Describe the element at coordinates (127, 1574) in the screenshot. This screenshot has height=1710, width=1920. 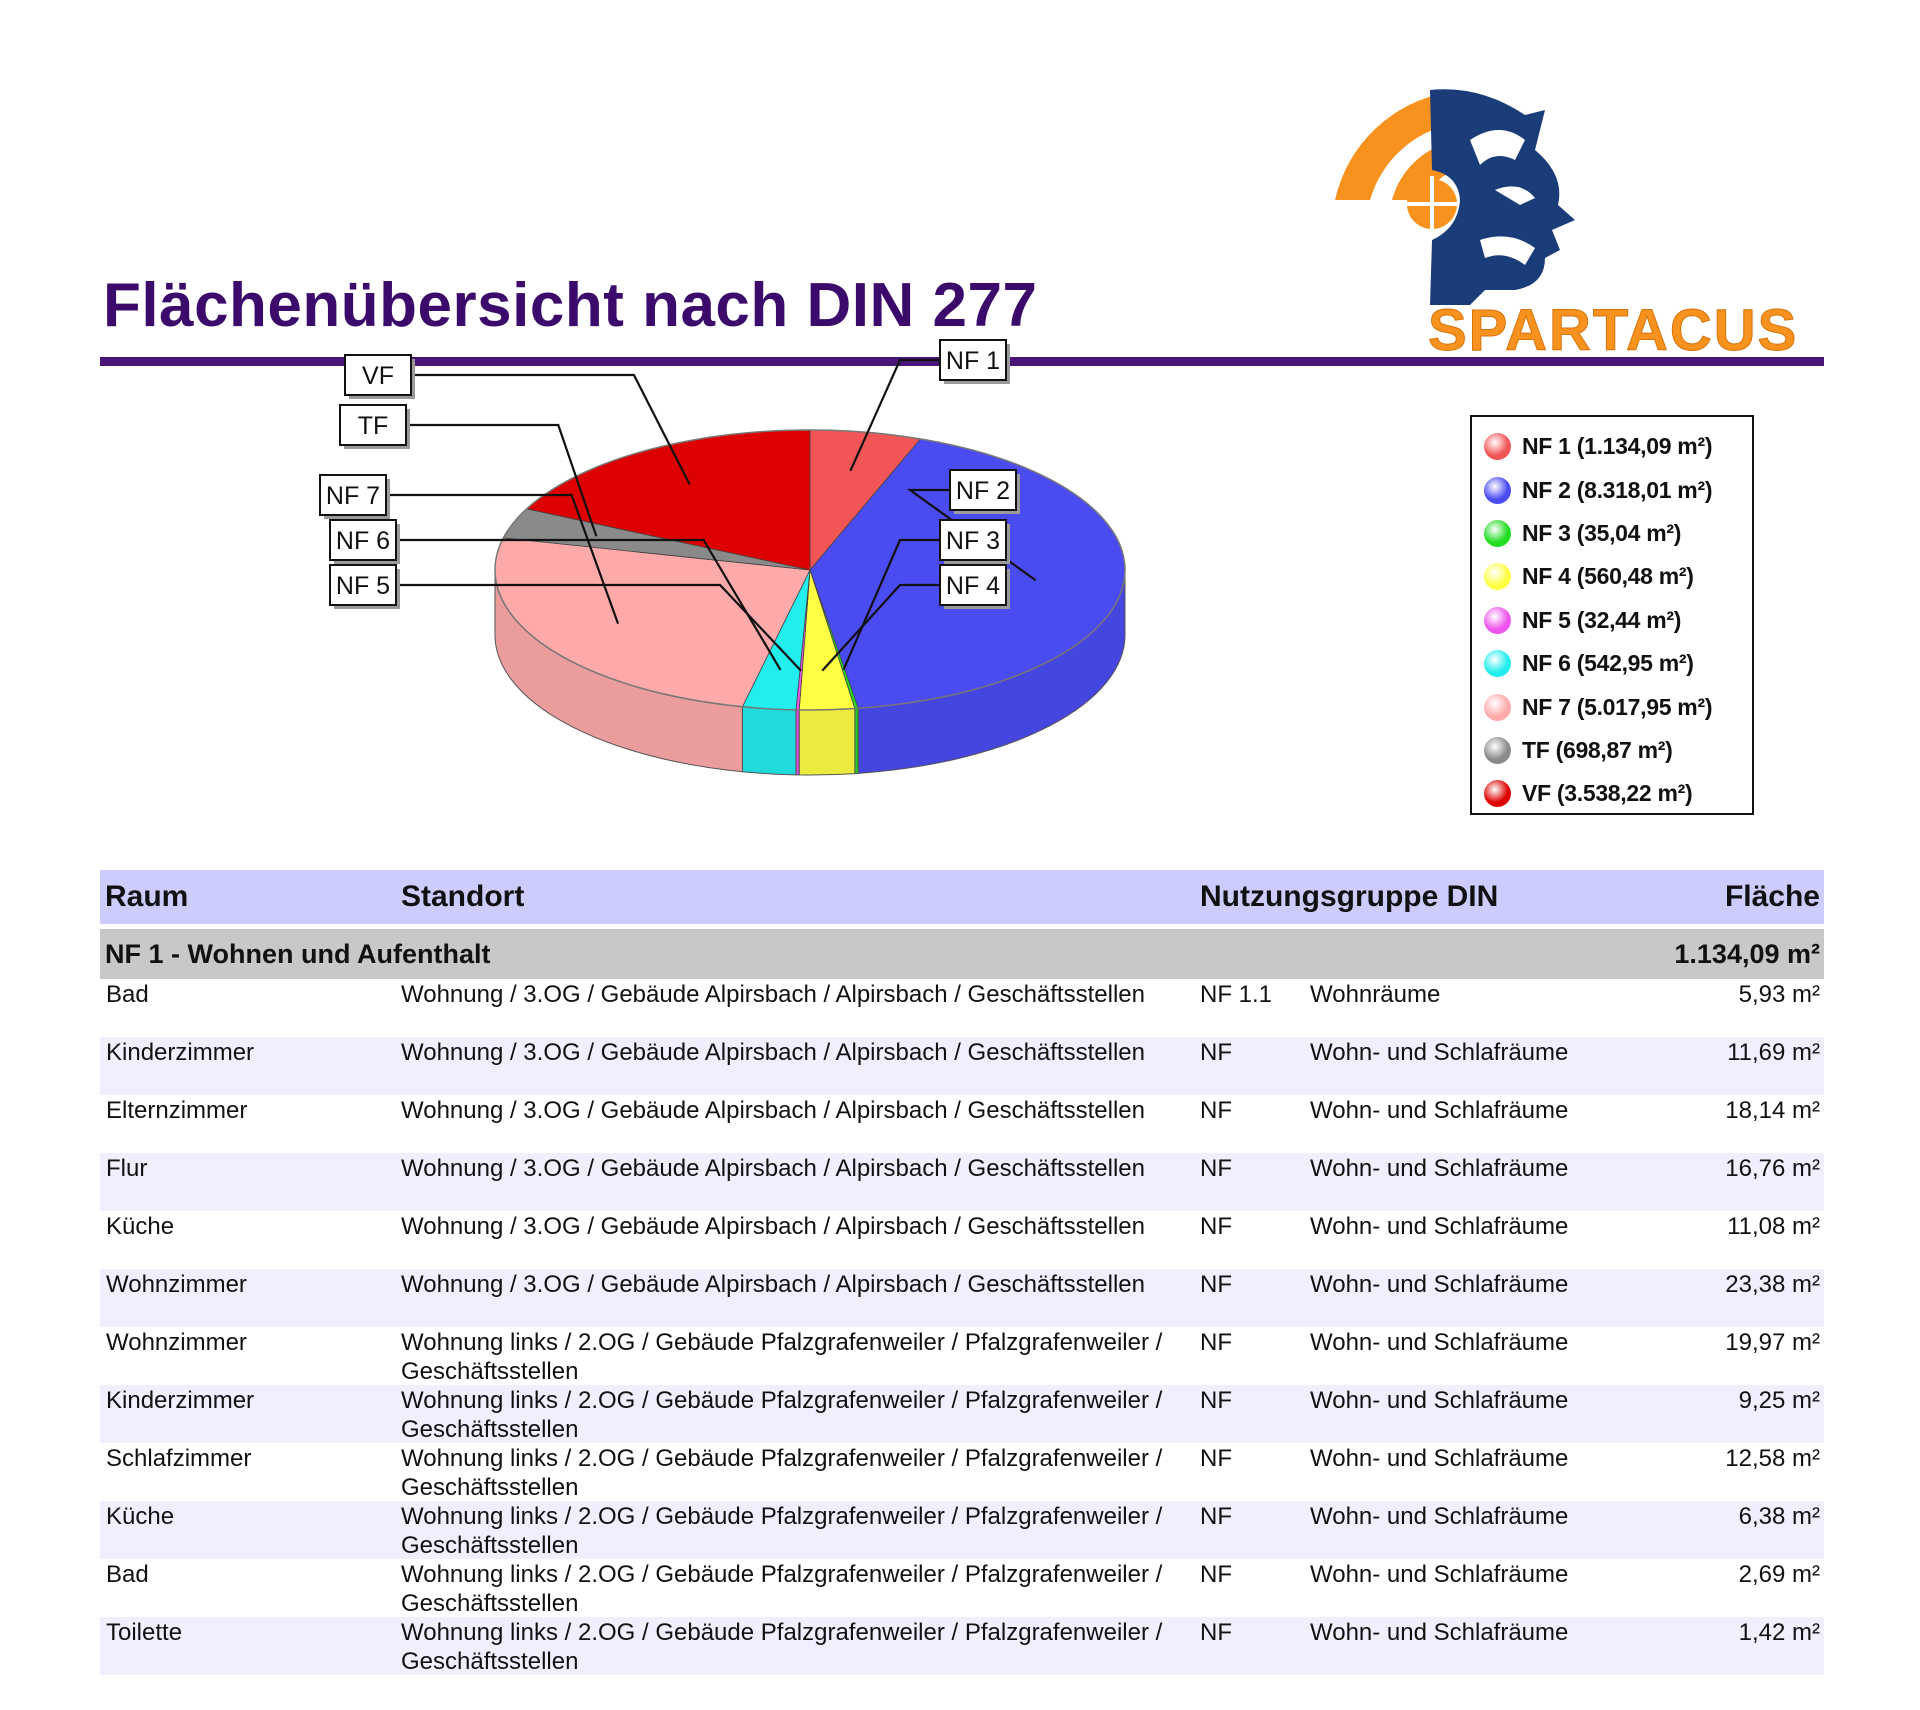
I see `cell-raum: Bad` at that location.